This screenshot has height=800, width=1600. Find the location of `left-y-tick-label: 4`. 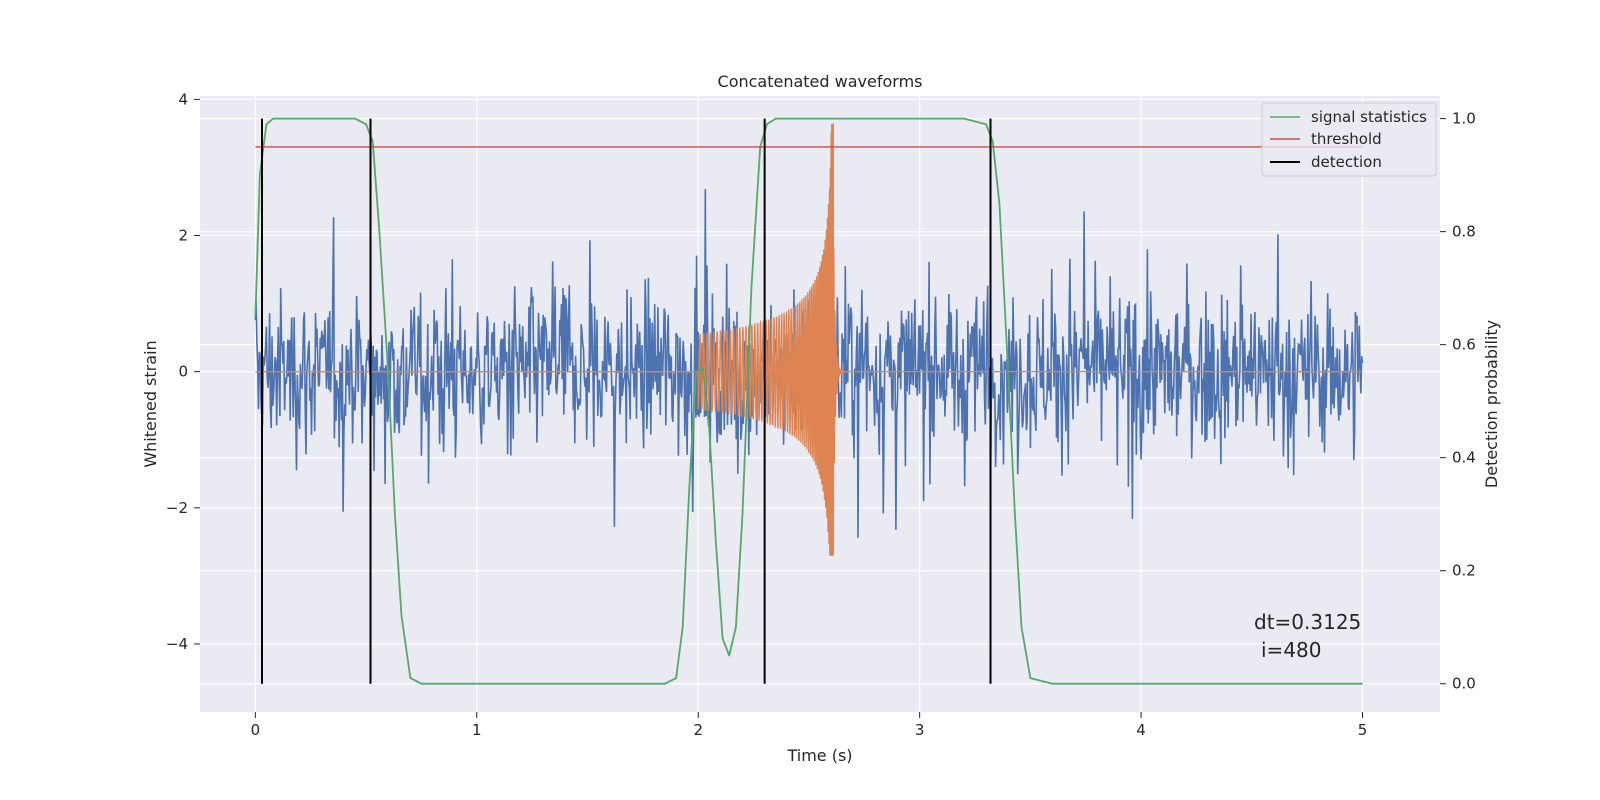

left-y-tick-label: 4 is located at coordinates (183, 99).